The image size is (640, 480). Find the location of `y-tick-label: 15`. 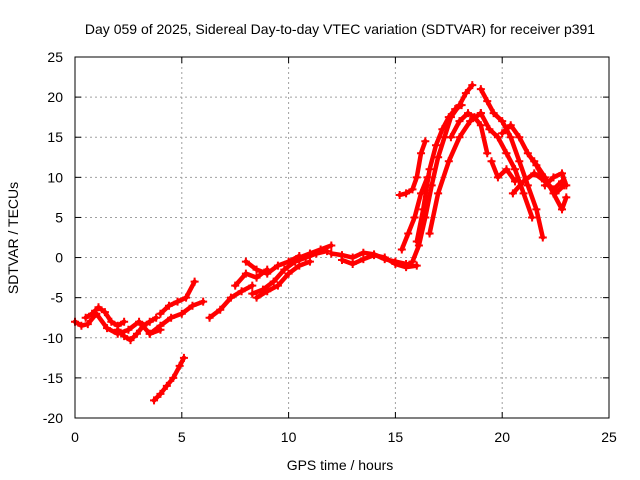

y-tick-label: 15 is located at coordinates (55, 137).